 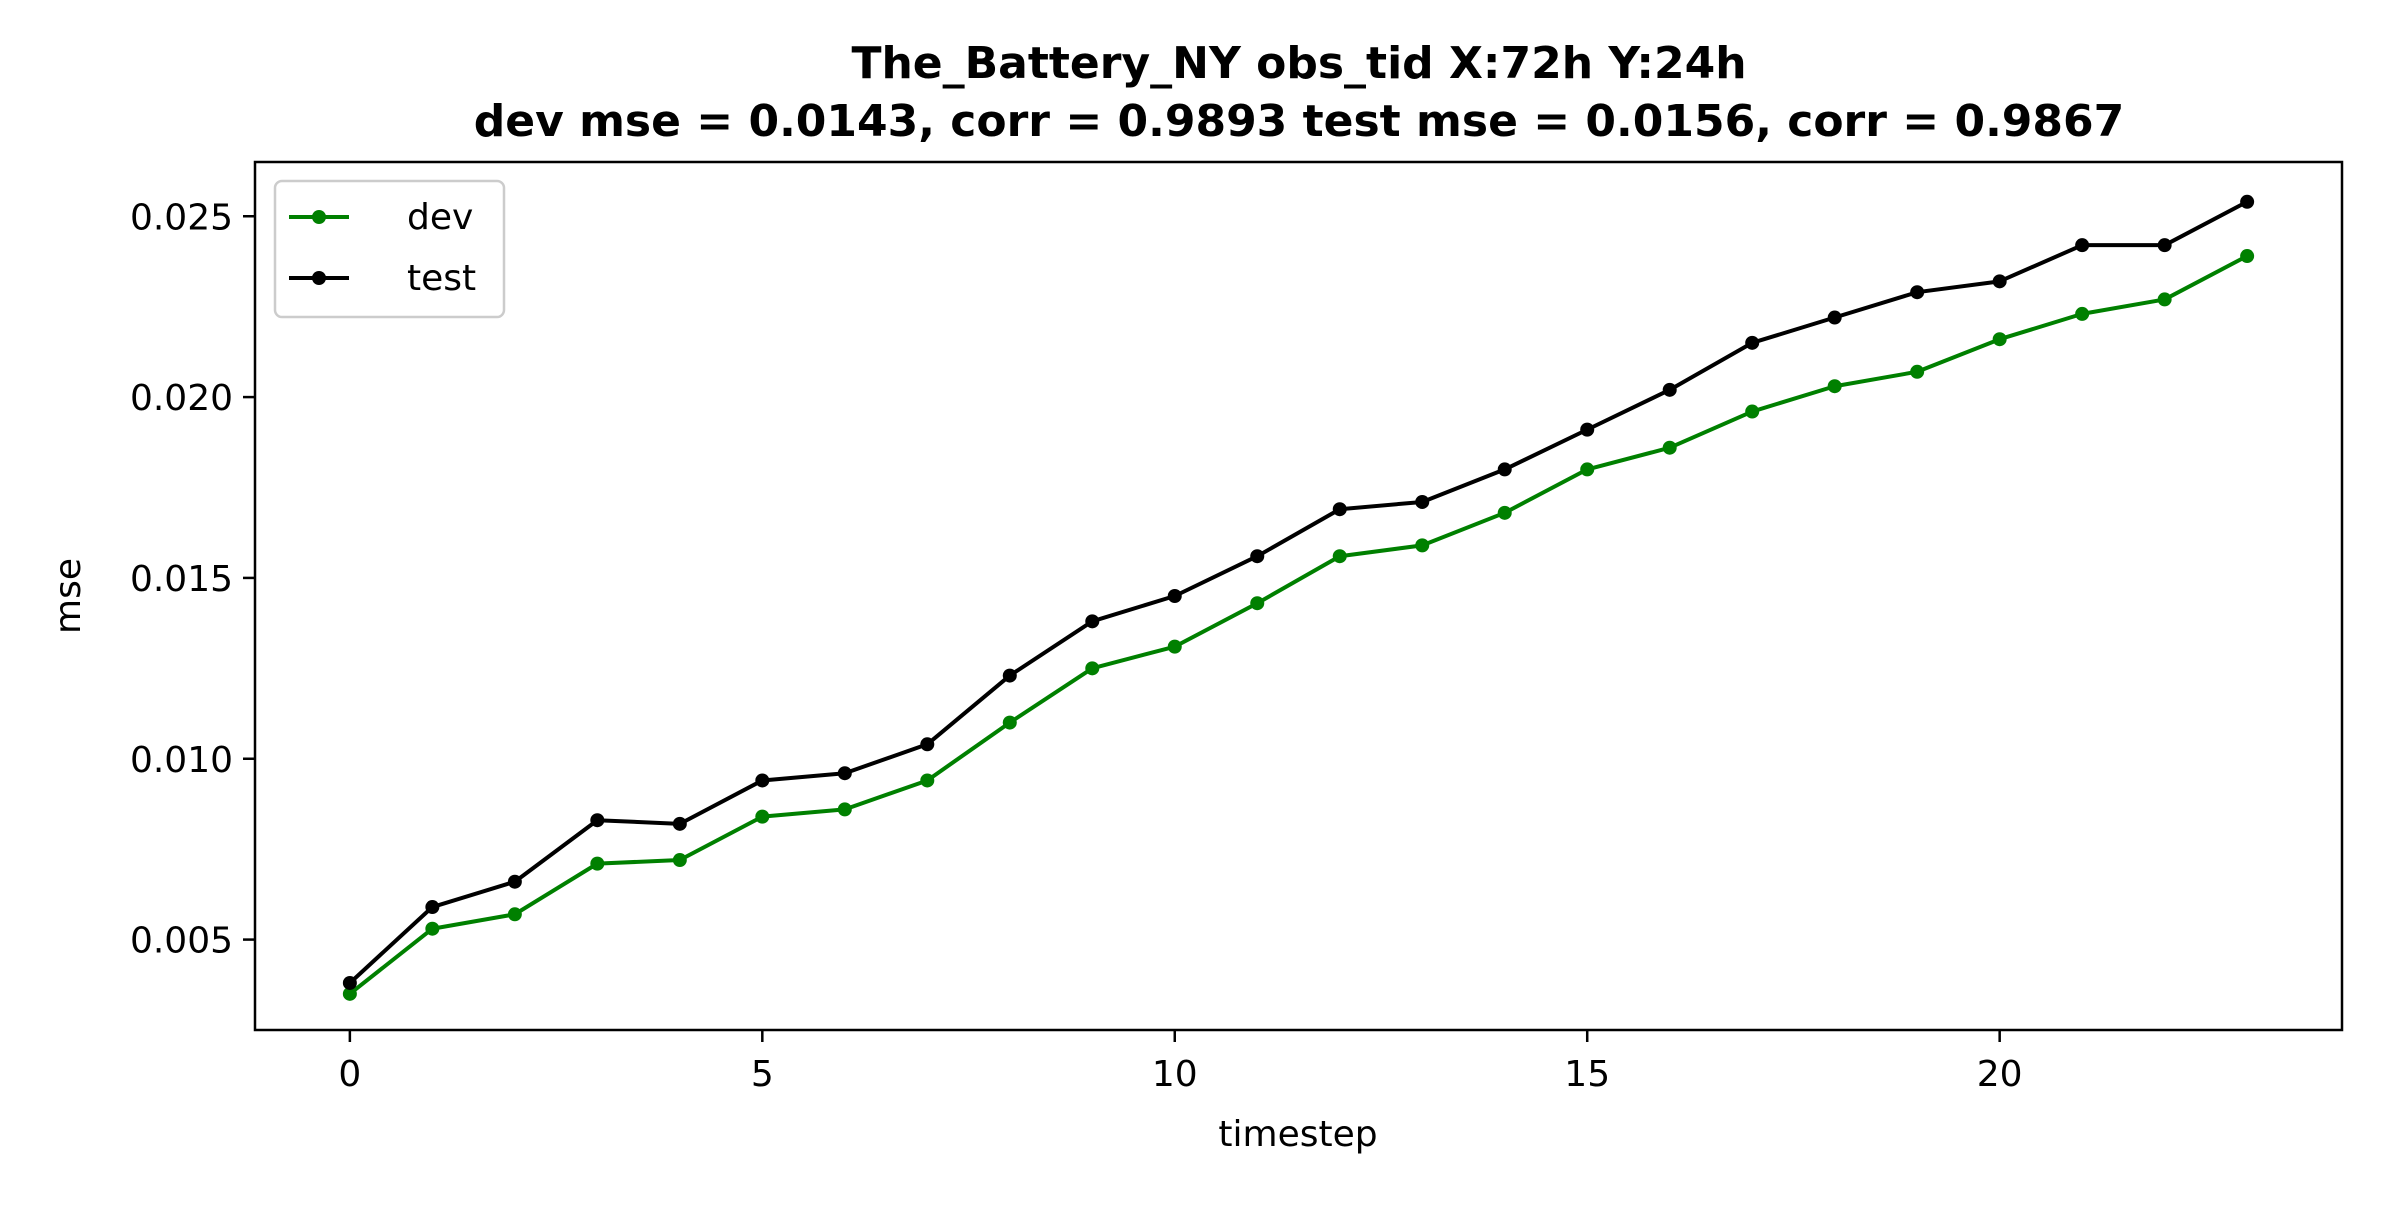 What do you see at coordinates (319, 278) in the screenshot?
I see `legend-marker-test` at bounding box center [319, 278].